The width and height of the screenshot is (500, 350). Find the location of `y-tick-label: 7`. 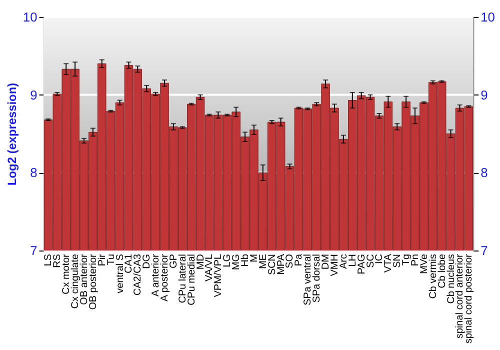

y-tick-label: 7 is located at coordinates (34, 250).